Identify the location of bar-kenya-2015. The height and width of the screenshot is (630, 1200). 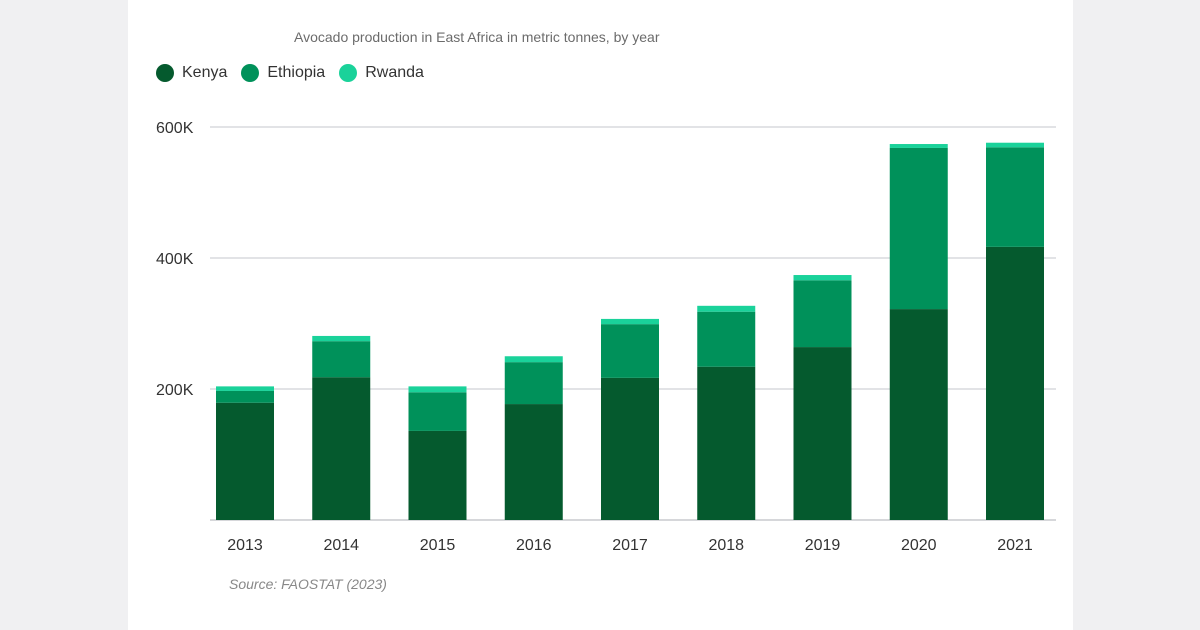
(437, 475).